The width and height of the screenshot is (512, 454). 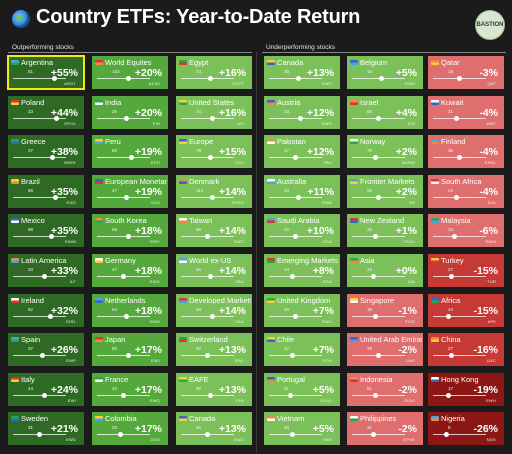 I want to click on rank-number: 45, so click(x=370, y=230).